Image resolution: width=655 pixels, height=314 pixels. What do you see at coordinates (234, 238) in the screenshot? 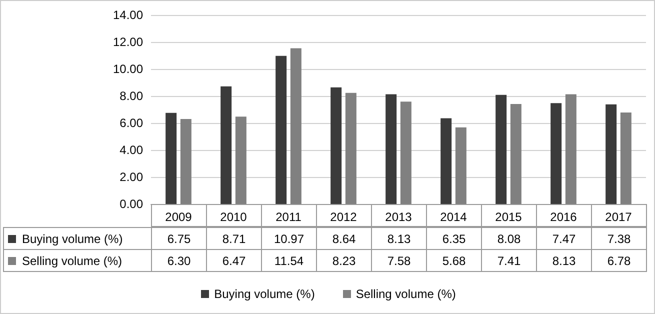
I see `data-label: 8.71` at bounding box center [234, 238].